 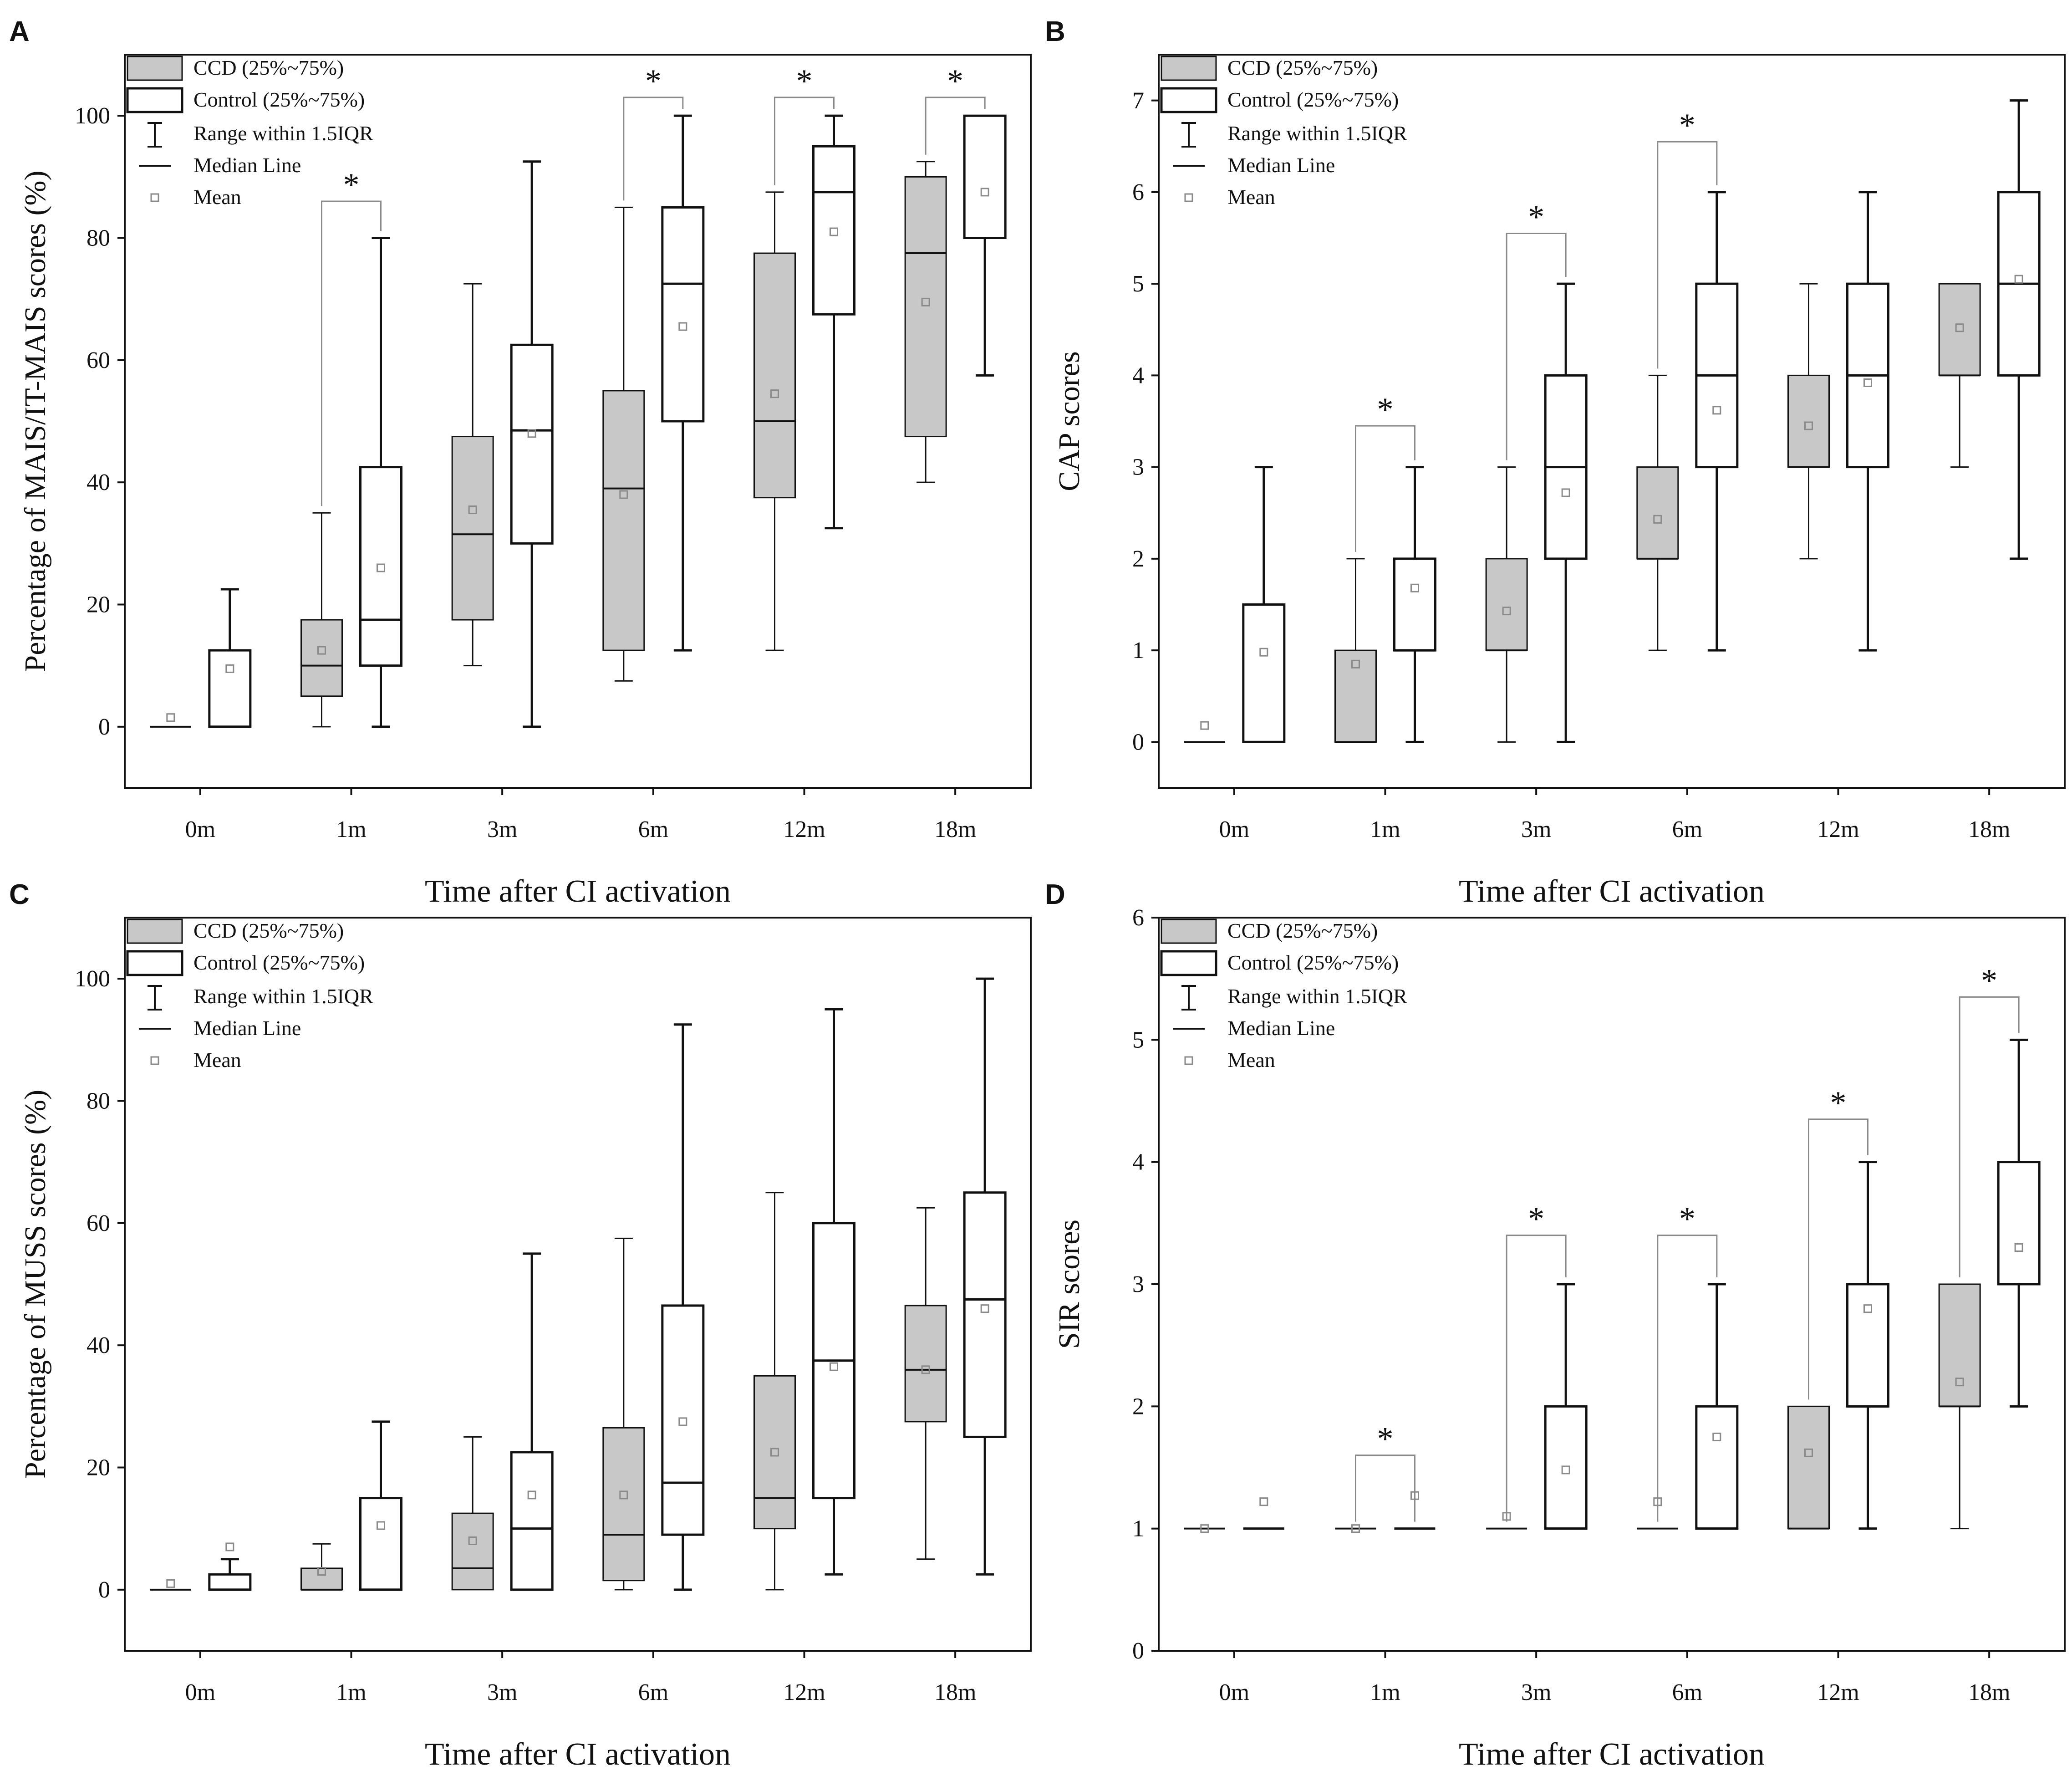 I want to click on y-tick-label: 40, so click(x=98, y=482).